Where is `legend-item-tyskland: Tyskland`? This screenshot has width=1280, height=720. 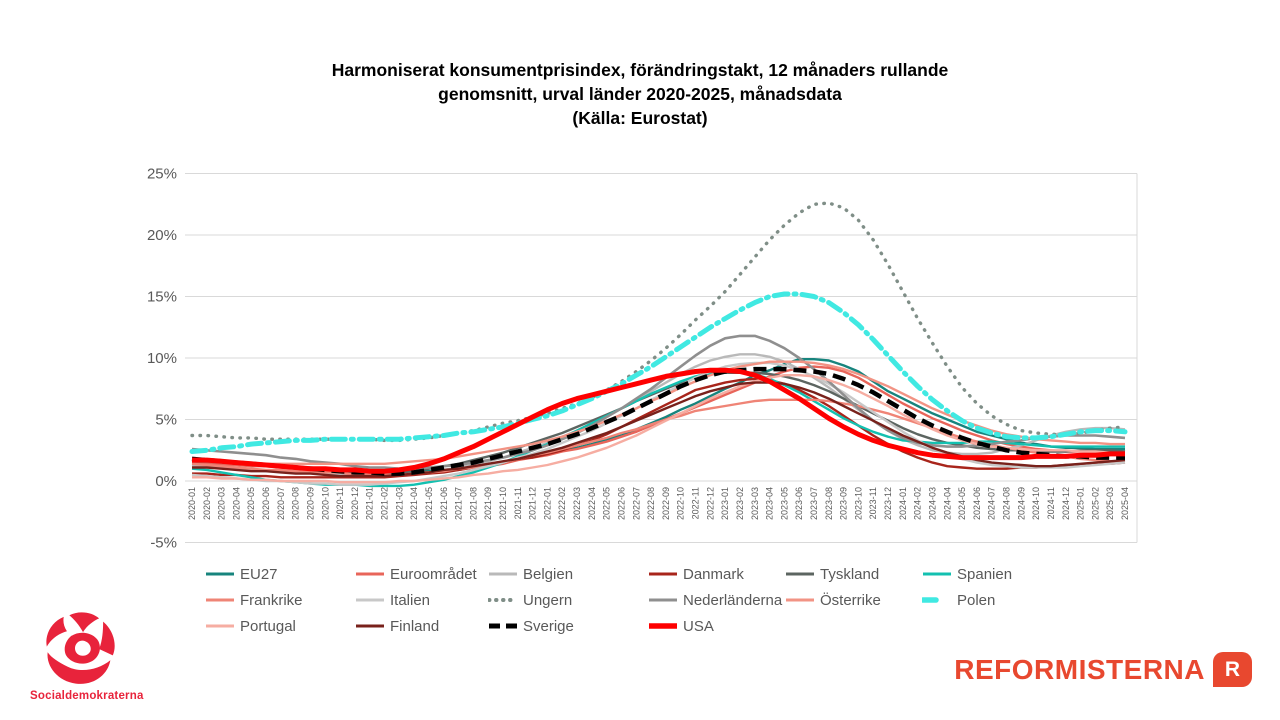 legend-item-tyskland: Tyskland is located at coordinates (853, 574).